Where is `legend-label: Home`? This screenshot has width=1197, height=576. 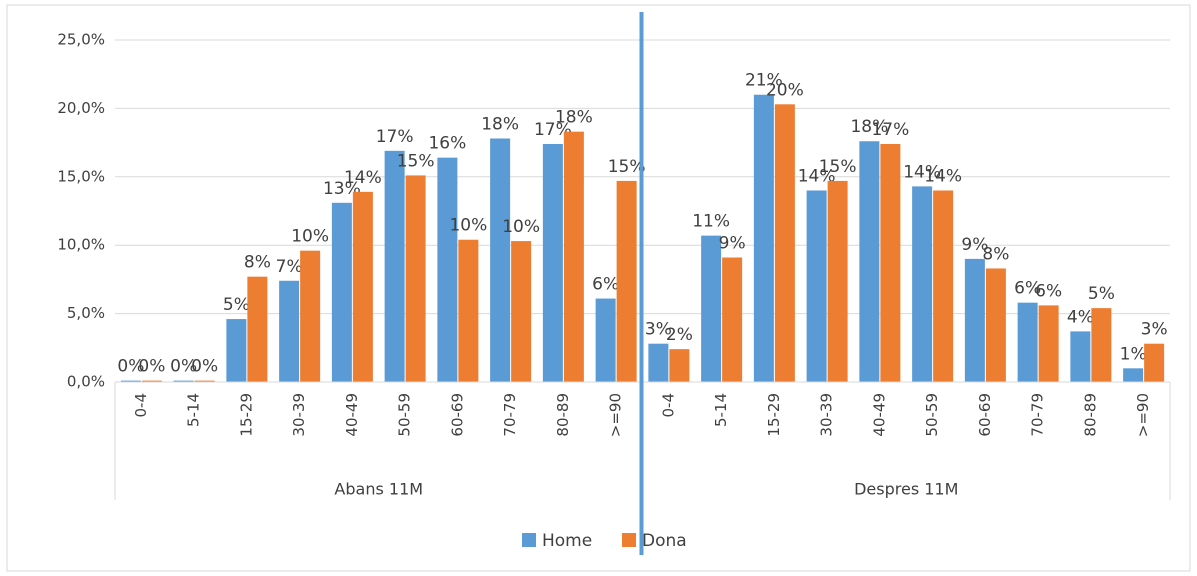
legend-label: Home is located at coordinates (567, 541).